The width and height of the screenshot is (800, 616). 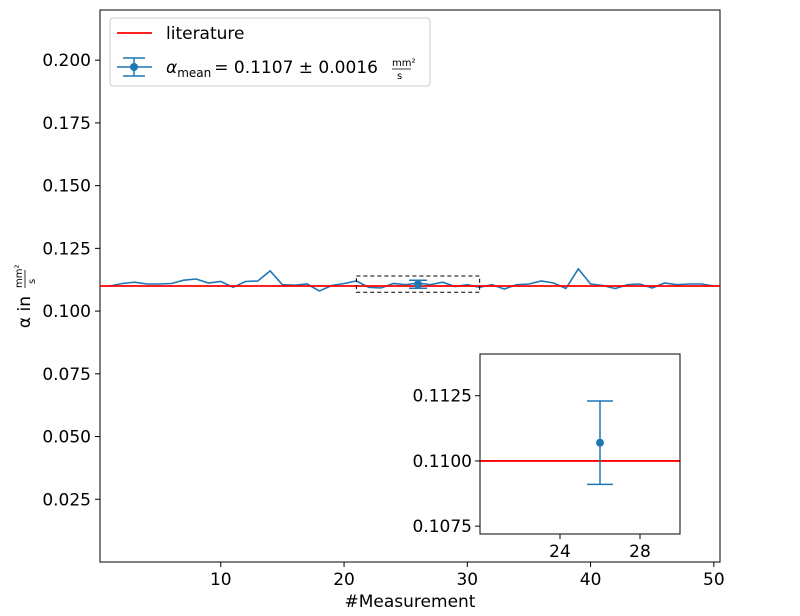 What do you see at coordinates (344, 580) in the screenshot?
I see `x-tick-label: 20` at bounding box center [344, 580].